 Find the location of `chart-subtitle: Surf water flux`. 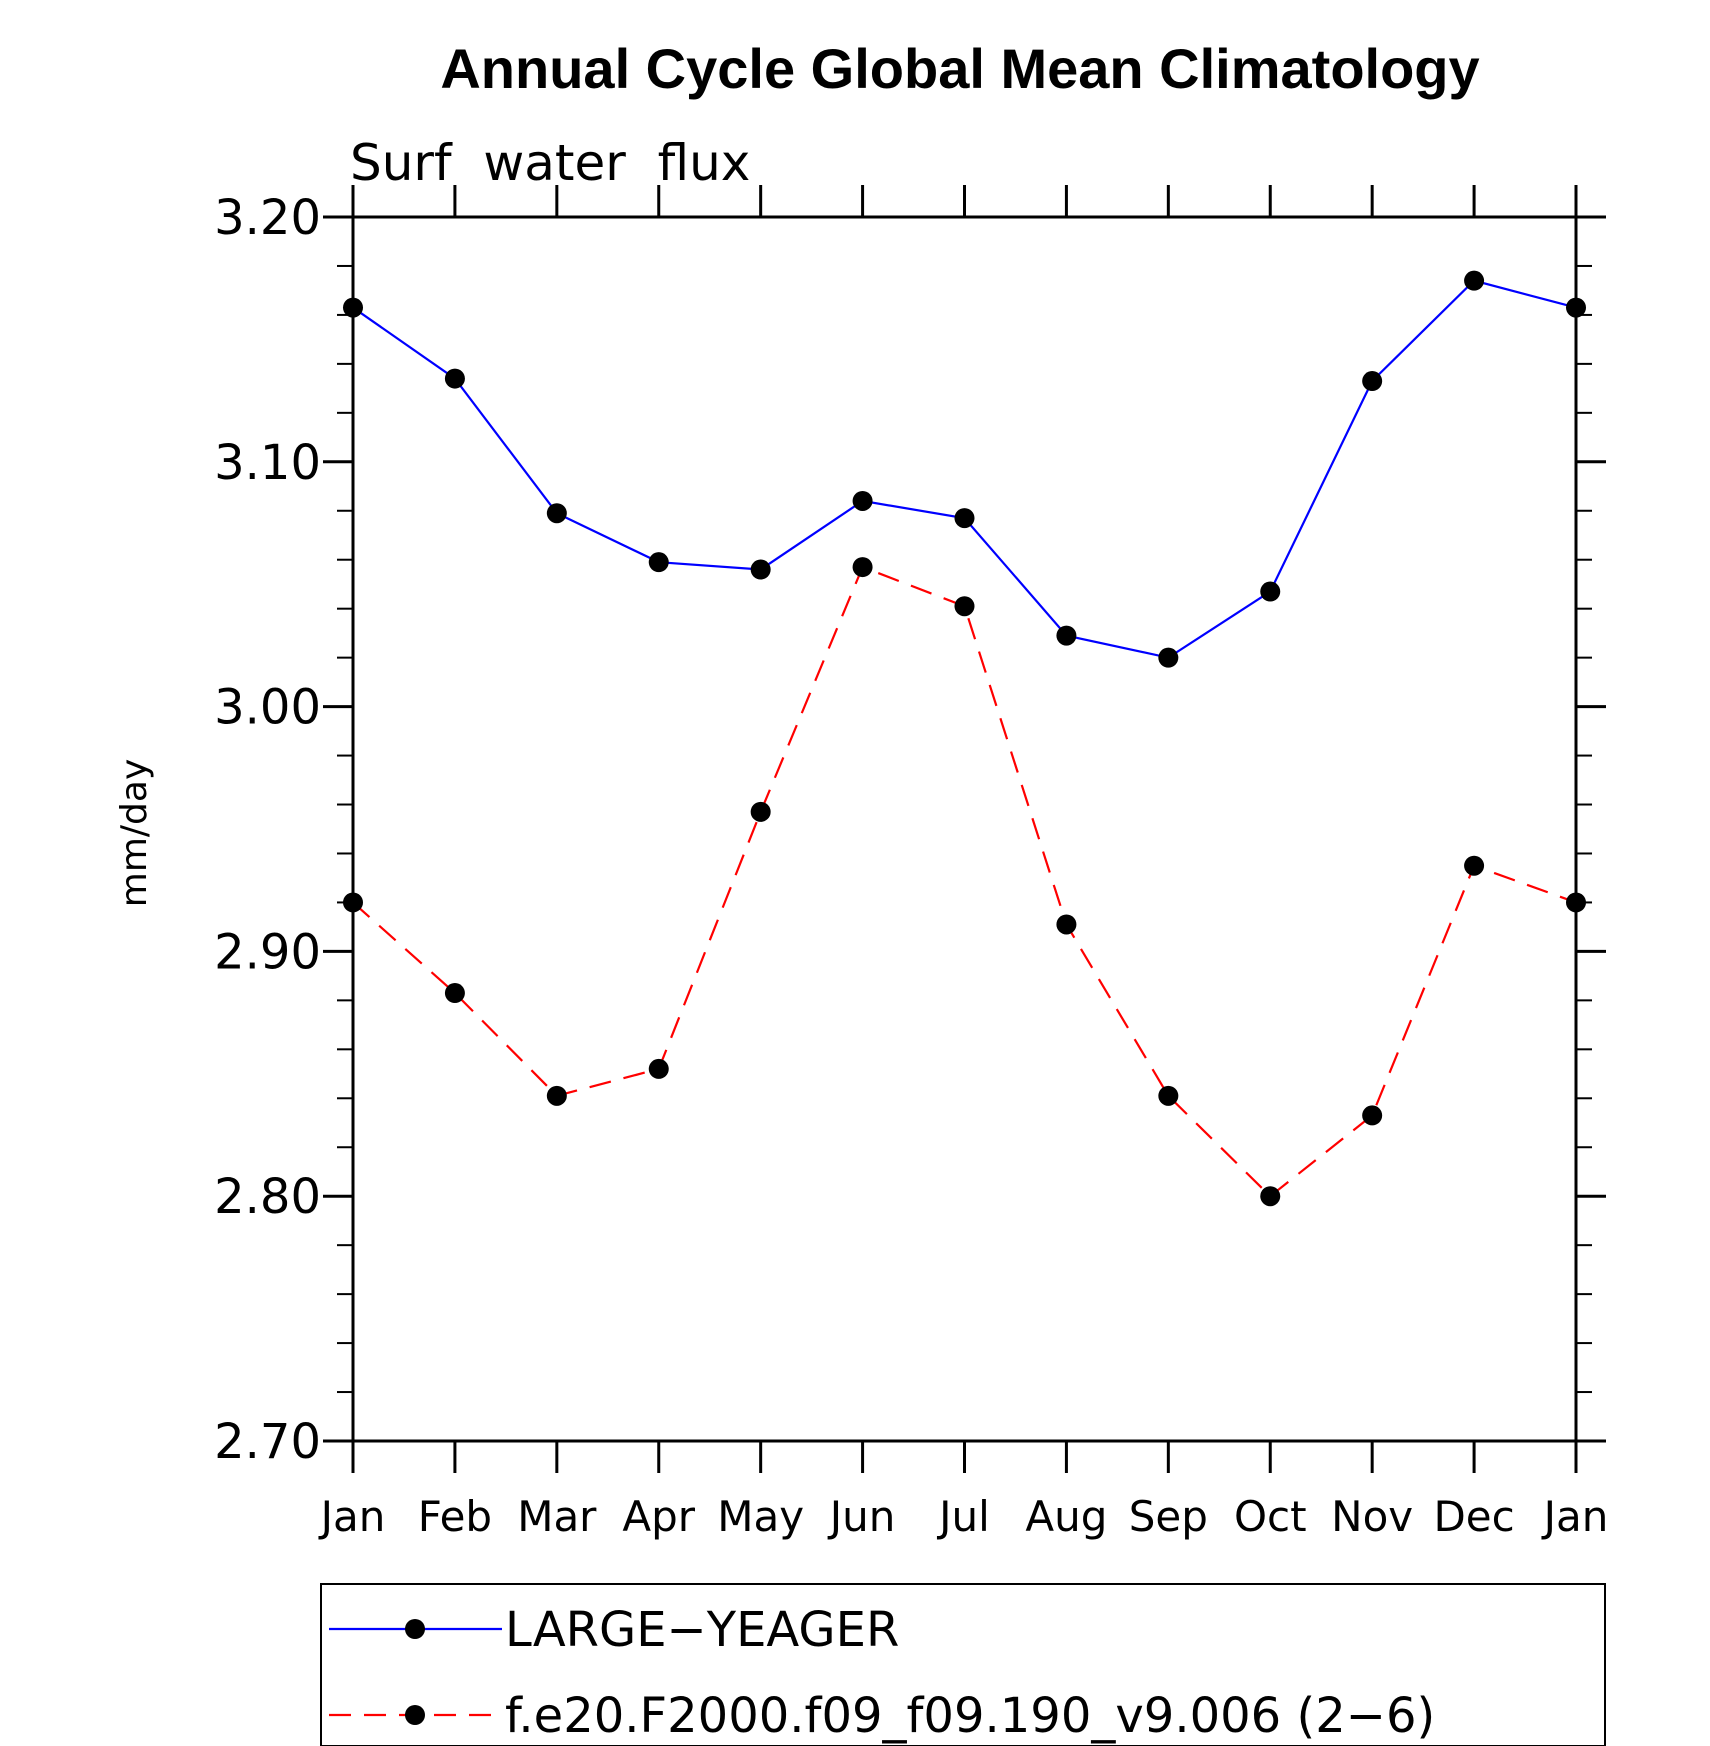

chart-subtitle: Surf water flux is located at coordinates (550, 163).